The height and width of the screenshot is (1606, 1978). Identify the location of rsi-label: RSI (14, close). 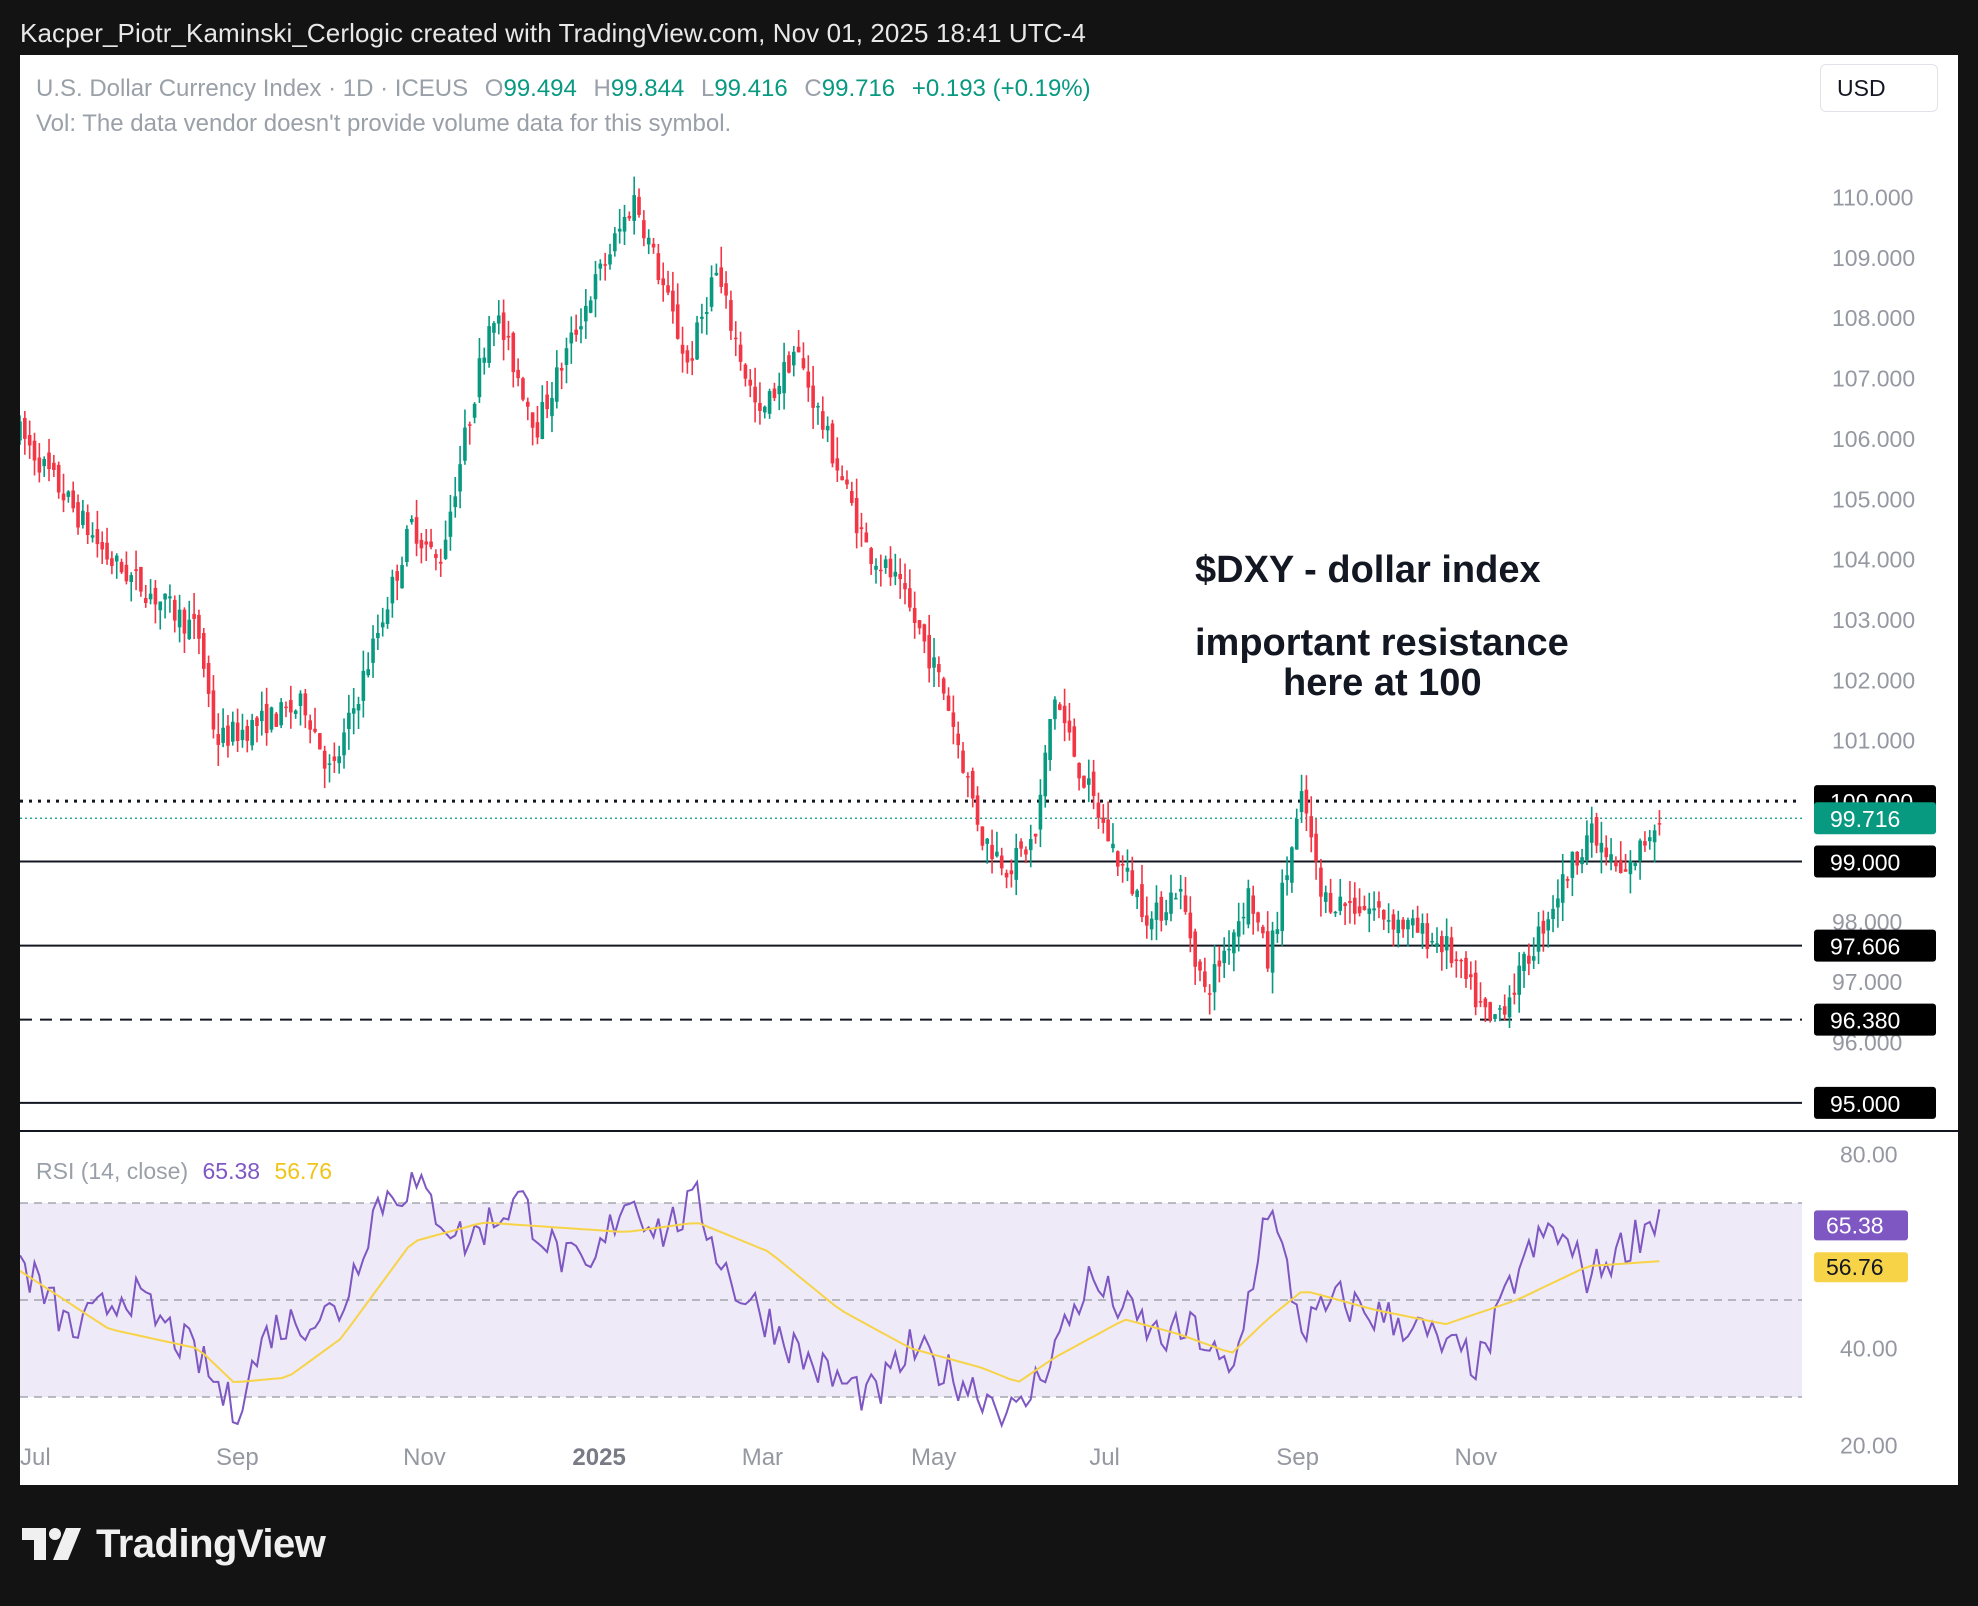
(112, 1171).